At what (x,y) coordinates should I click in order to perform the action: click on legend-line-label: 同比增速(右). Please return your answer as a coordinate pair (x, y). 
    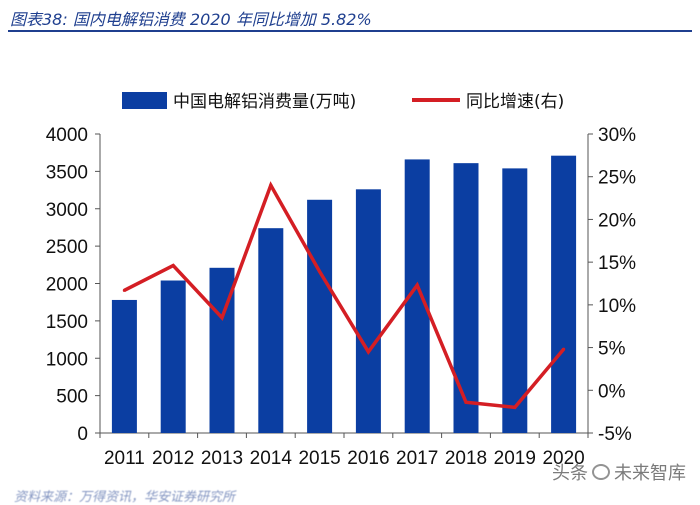
    Looking at the image, I should click on (515, 102).